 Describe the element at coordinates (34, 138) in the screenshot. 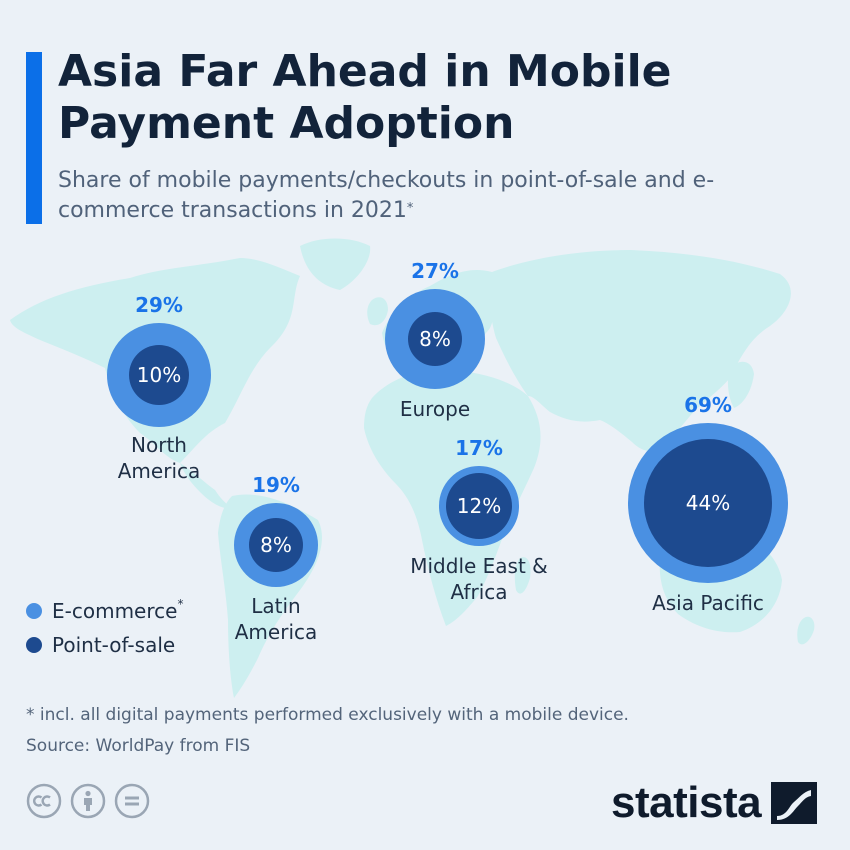

I see `accent-bar` at that location.